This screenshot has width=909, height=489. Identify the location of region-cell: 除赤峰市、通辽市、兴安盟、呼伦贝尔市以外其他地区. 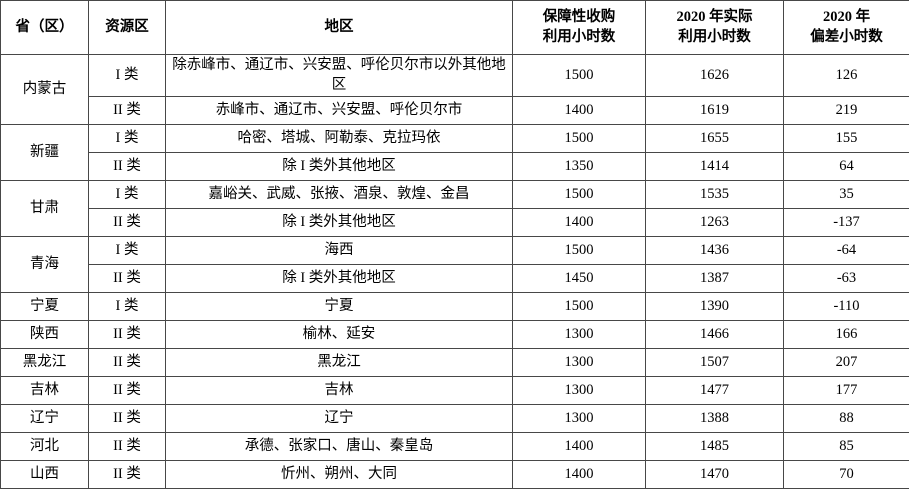
(339, 76).